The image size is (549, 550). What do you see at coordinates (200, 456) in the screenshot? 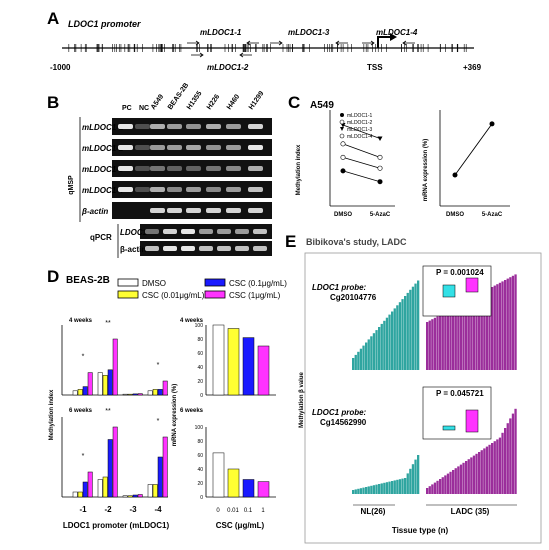
I see `d-ytick-right: 60` at bounding box center [200, 456].